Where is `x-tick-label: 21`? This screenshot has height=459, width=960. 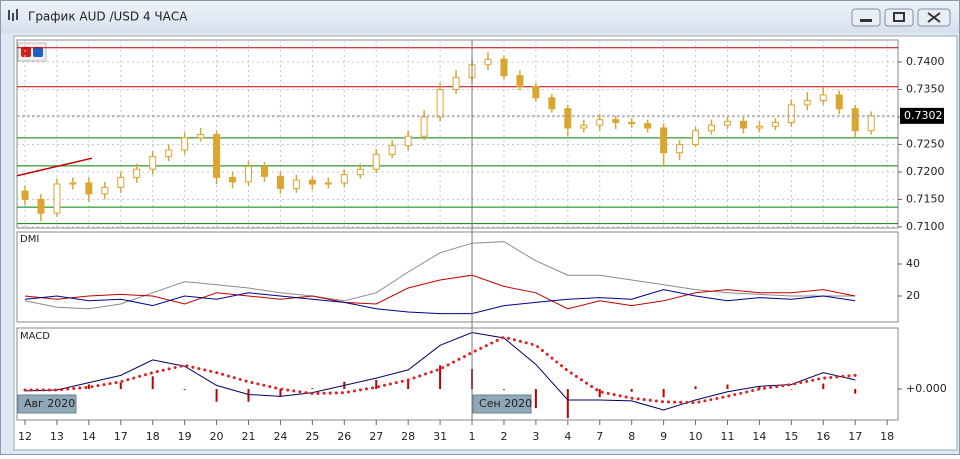 x-tick-label: 21 is located at coordinates (249, 436).